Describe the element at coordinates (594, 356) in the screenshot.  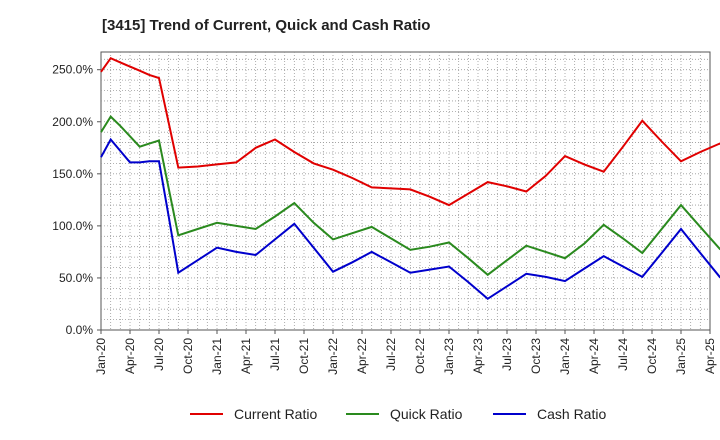
I see `x-tick-label: Apr-24` at that location.